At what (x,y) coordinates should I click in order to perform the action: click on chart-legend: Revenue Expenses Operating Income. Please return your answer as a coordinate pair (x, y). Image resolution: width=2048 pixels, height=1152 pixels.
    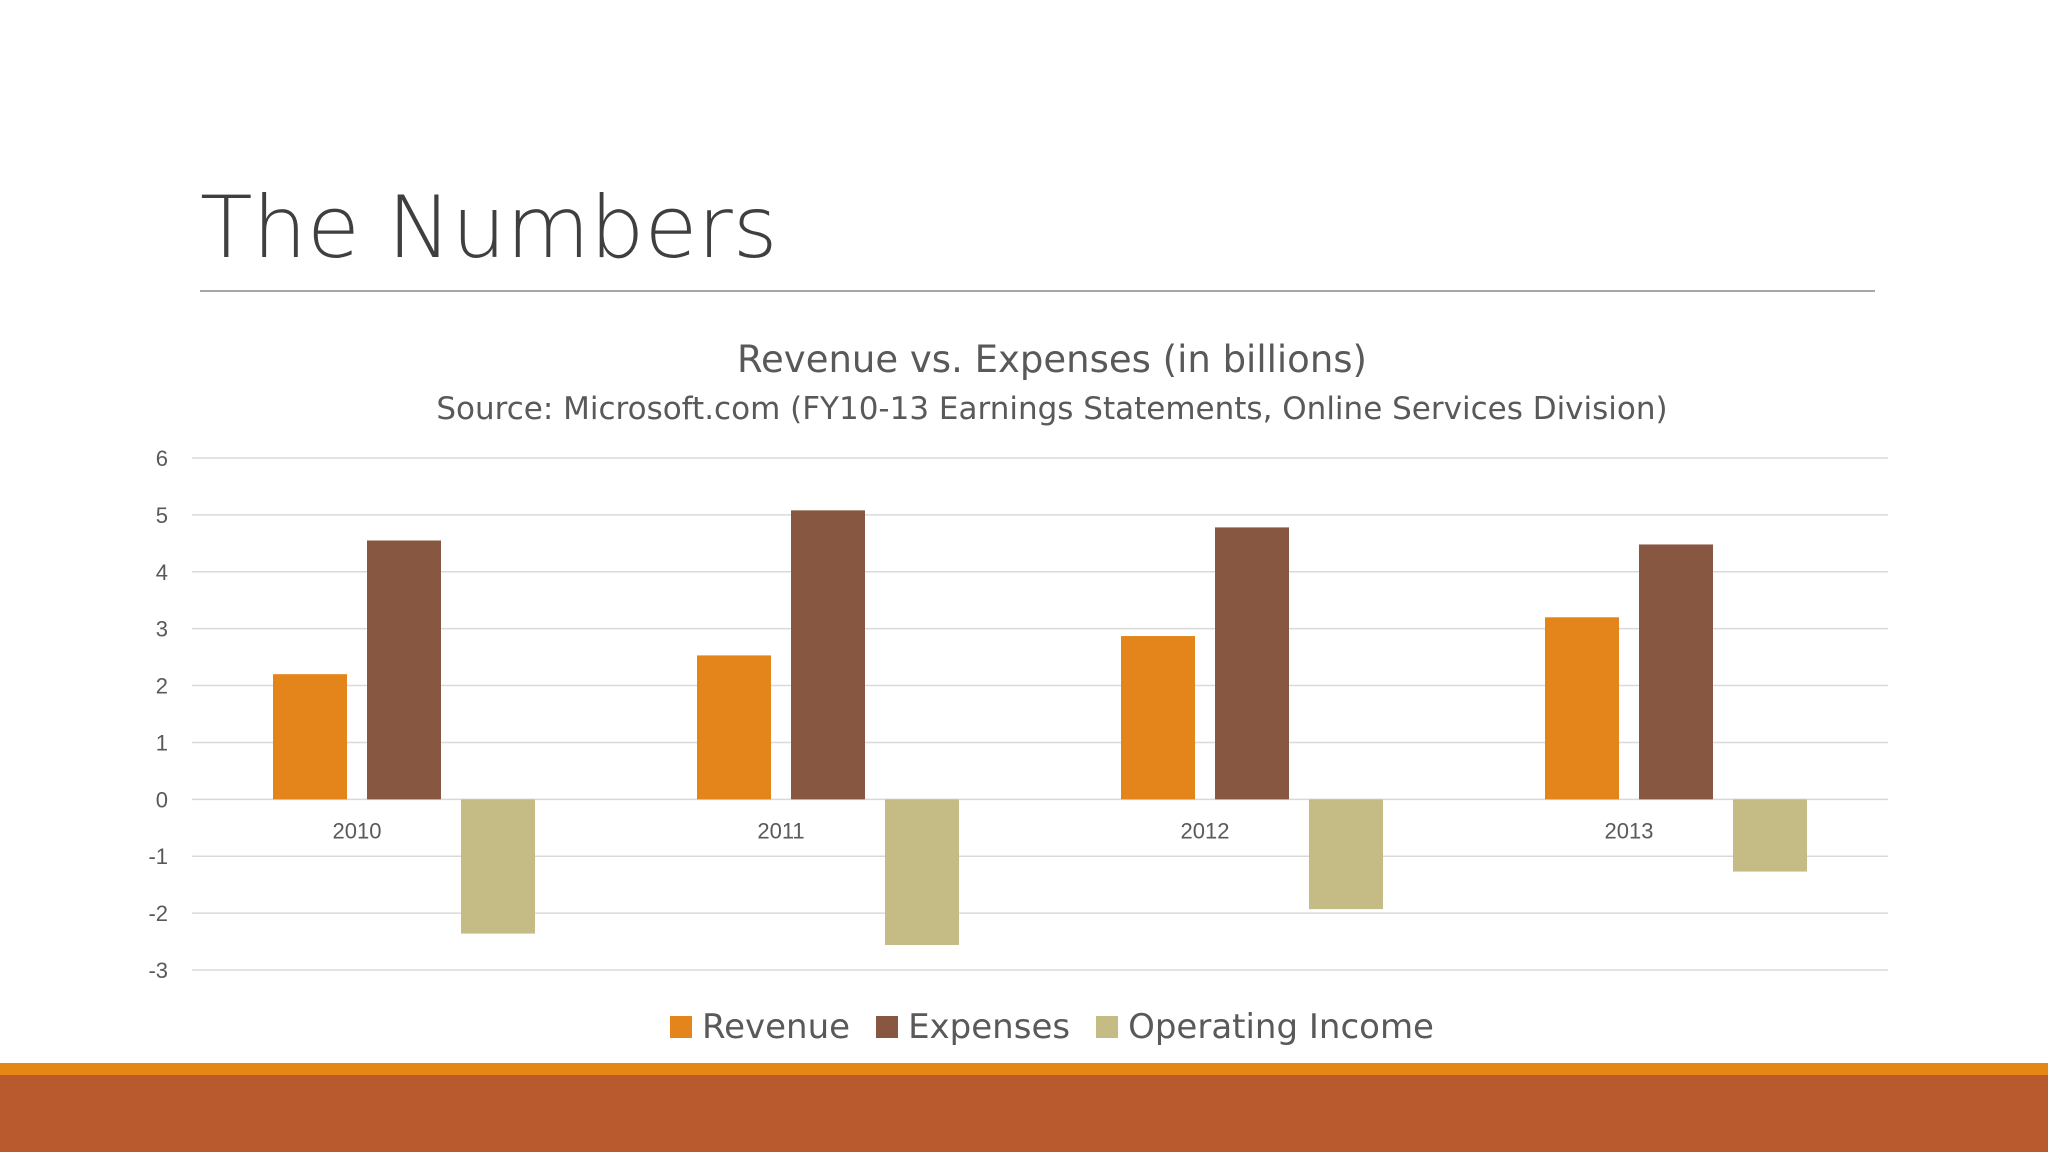
    Looking at the image, I should click on (1024, 1027).